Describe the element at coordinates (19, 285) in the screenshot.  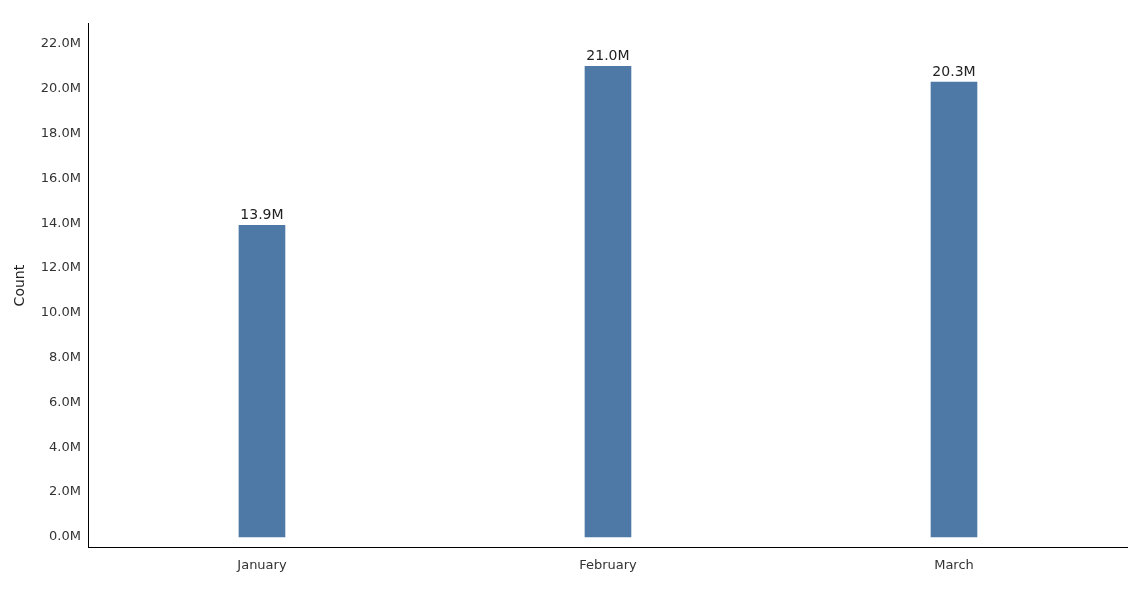
I see `y-axis-title: Count` at that location.